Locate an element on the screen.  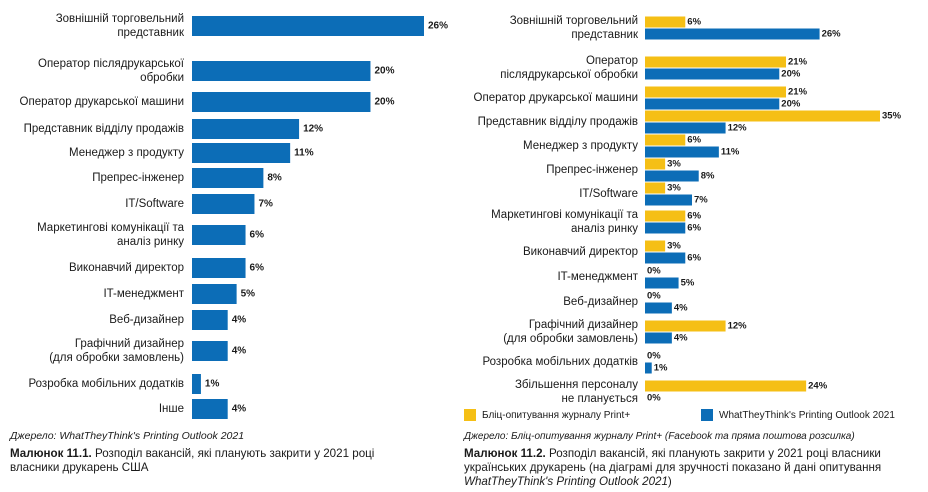
category-label: післядрукарської обробки is located at coordinates (569, 75).